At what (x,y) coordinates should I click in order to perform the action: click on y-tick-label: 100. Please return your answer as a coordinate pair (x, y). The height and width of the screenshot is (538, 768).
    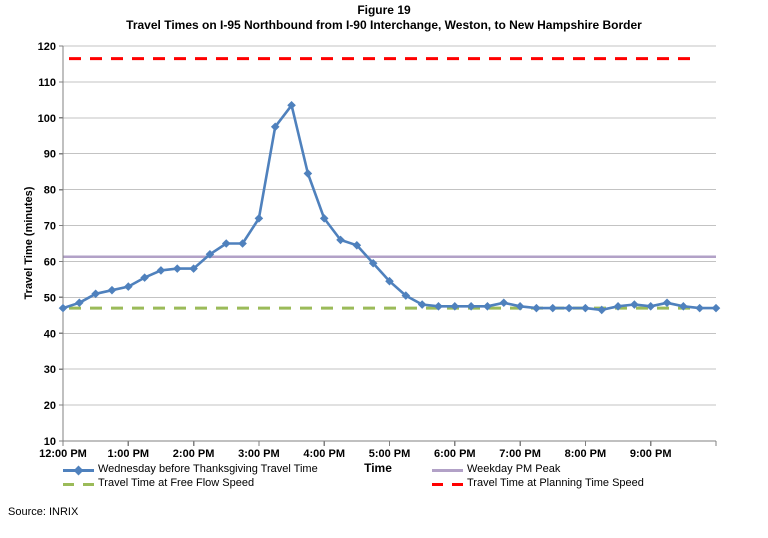
    Looking at the image, I should click on (47, 119).